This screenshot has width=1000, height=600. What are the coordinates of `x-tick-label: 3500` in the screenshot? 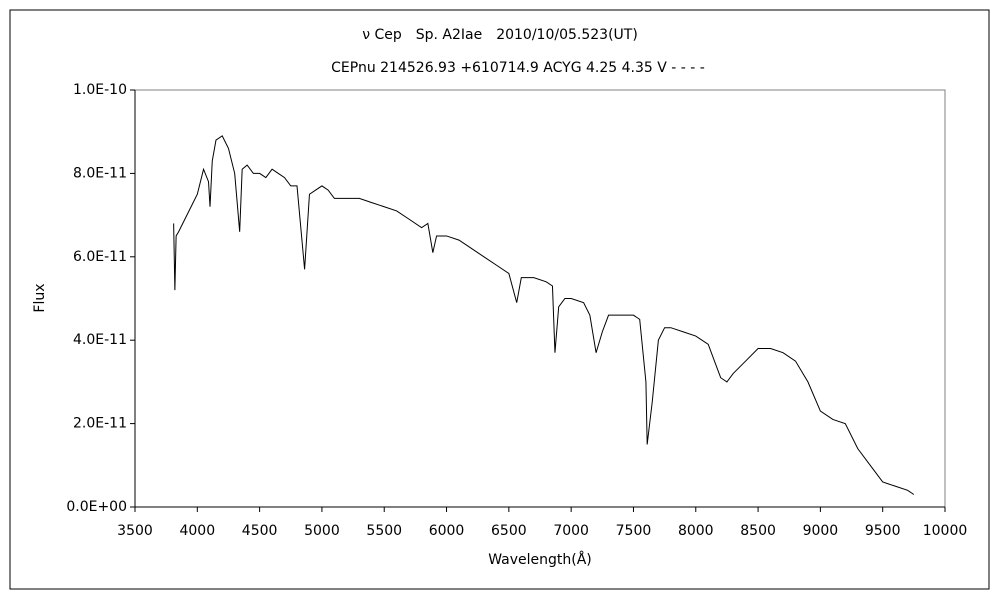 It's located at (135, 531).